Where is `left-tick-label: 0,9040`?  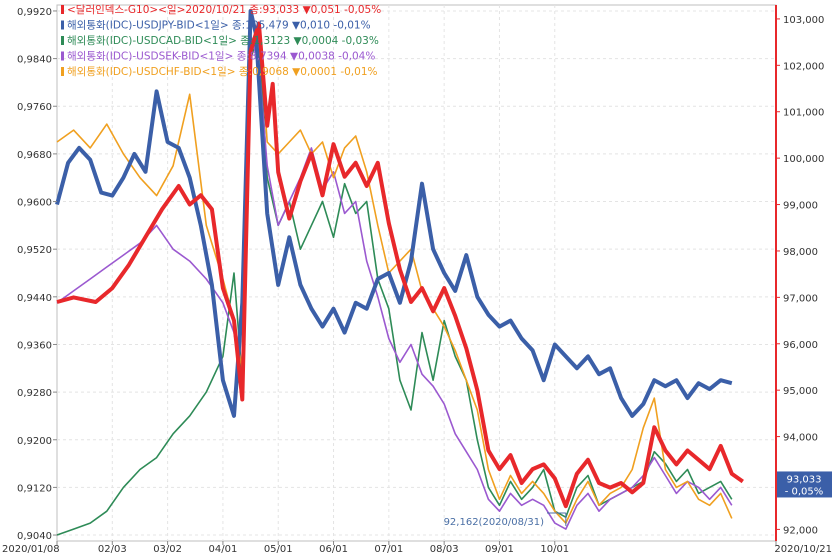
left-tick-label: 0,9040 is located at coordinates (34, 536).